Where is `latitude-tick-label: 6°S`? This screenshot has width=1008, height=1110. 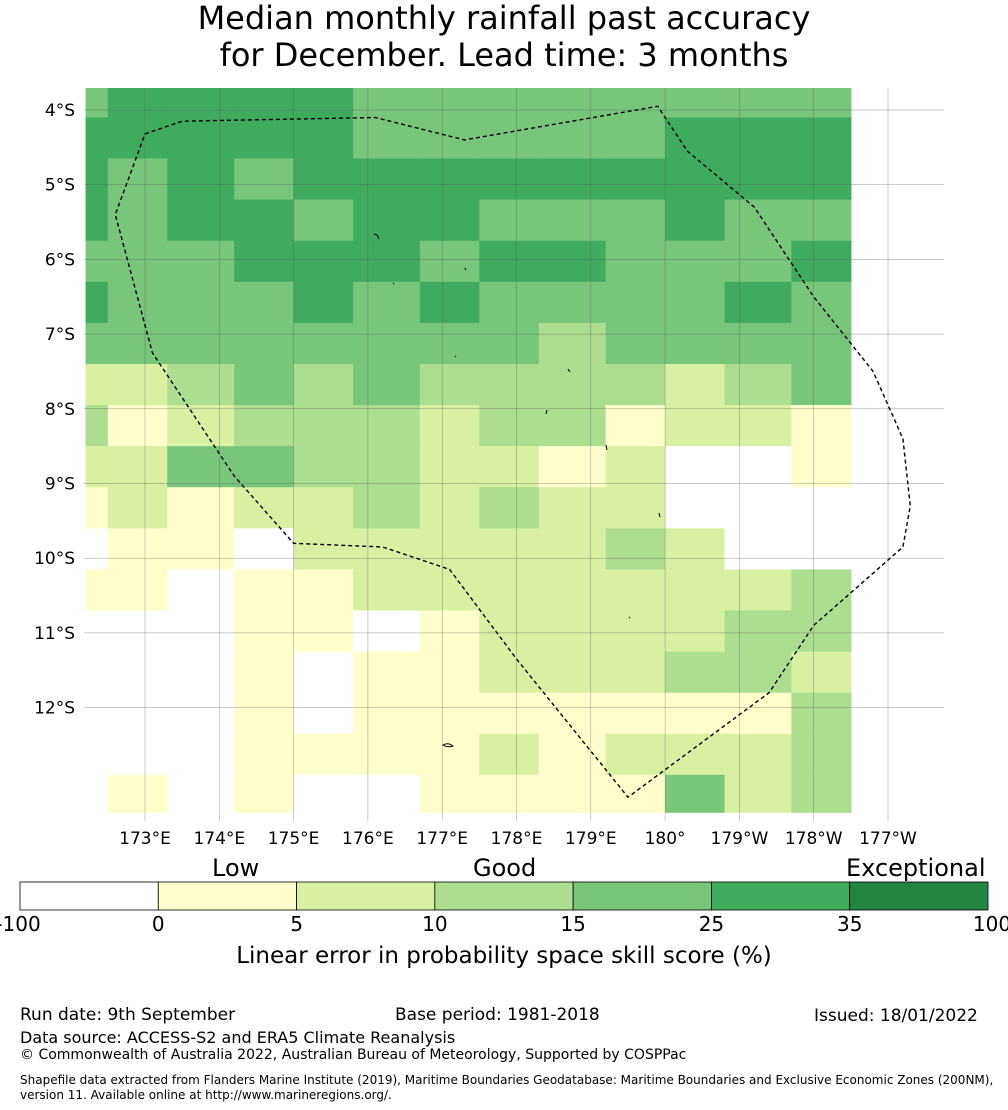
latitude-tick-label: 6°S is located at coordinates (60, 260).